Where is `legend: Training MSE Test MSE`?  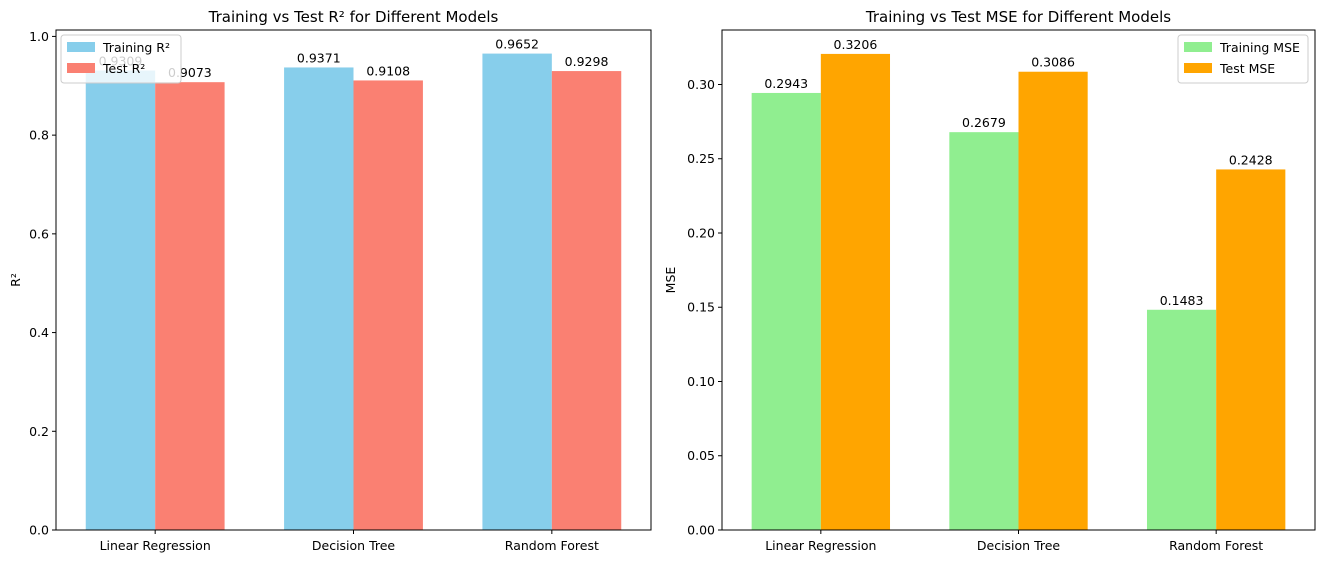 legend: Training MSE Test MSE is located at coordinates (1243, 59).